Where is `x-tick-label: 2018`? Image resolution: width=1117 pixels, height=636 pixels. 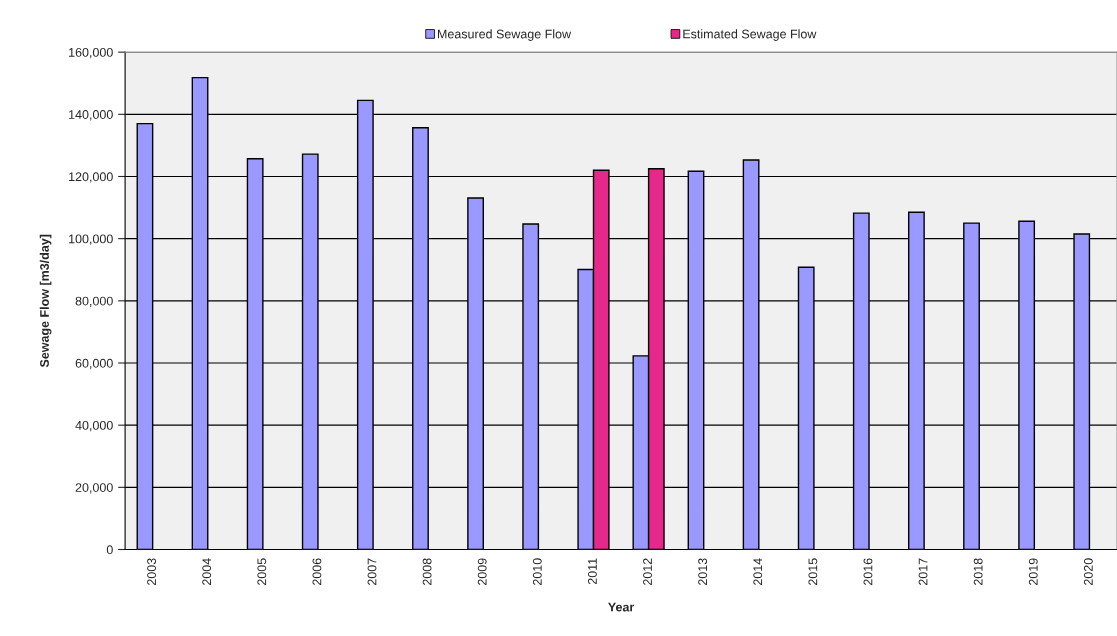
x-tick-label: 2018 is located at coordinates (978, 572).